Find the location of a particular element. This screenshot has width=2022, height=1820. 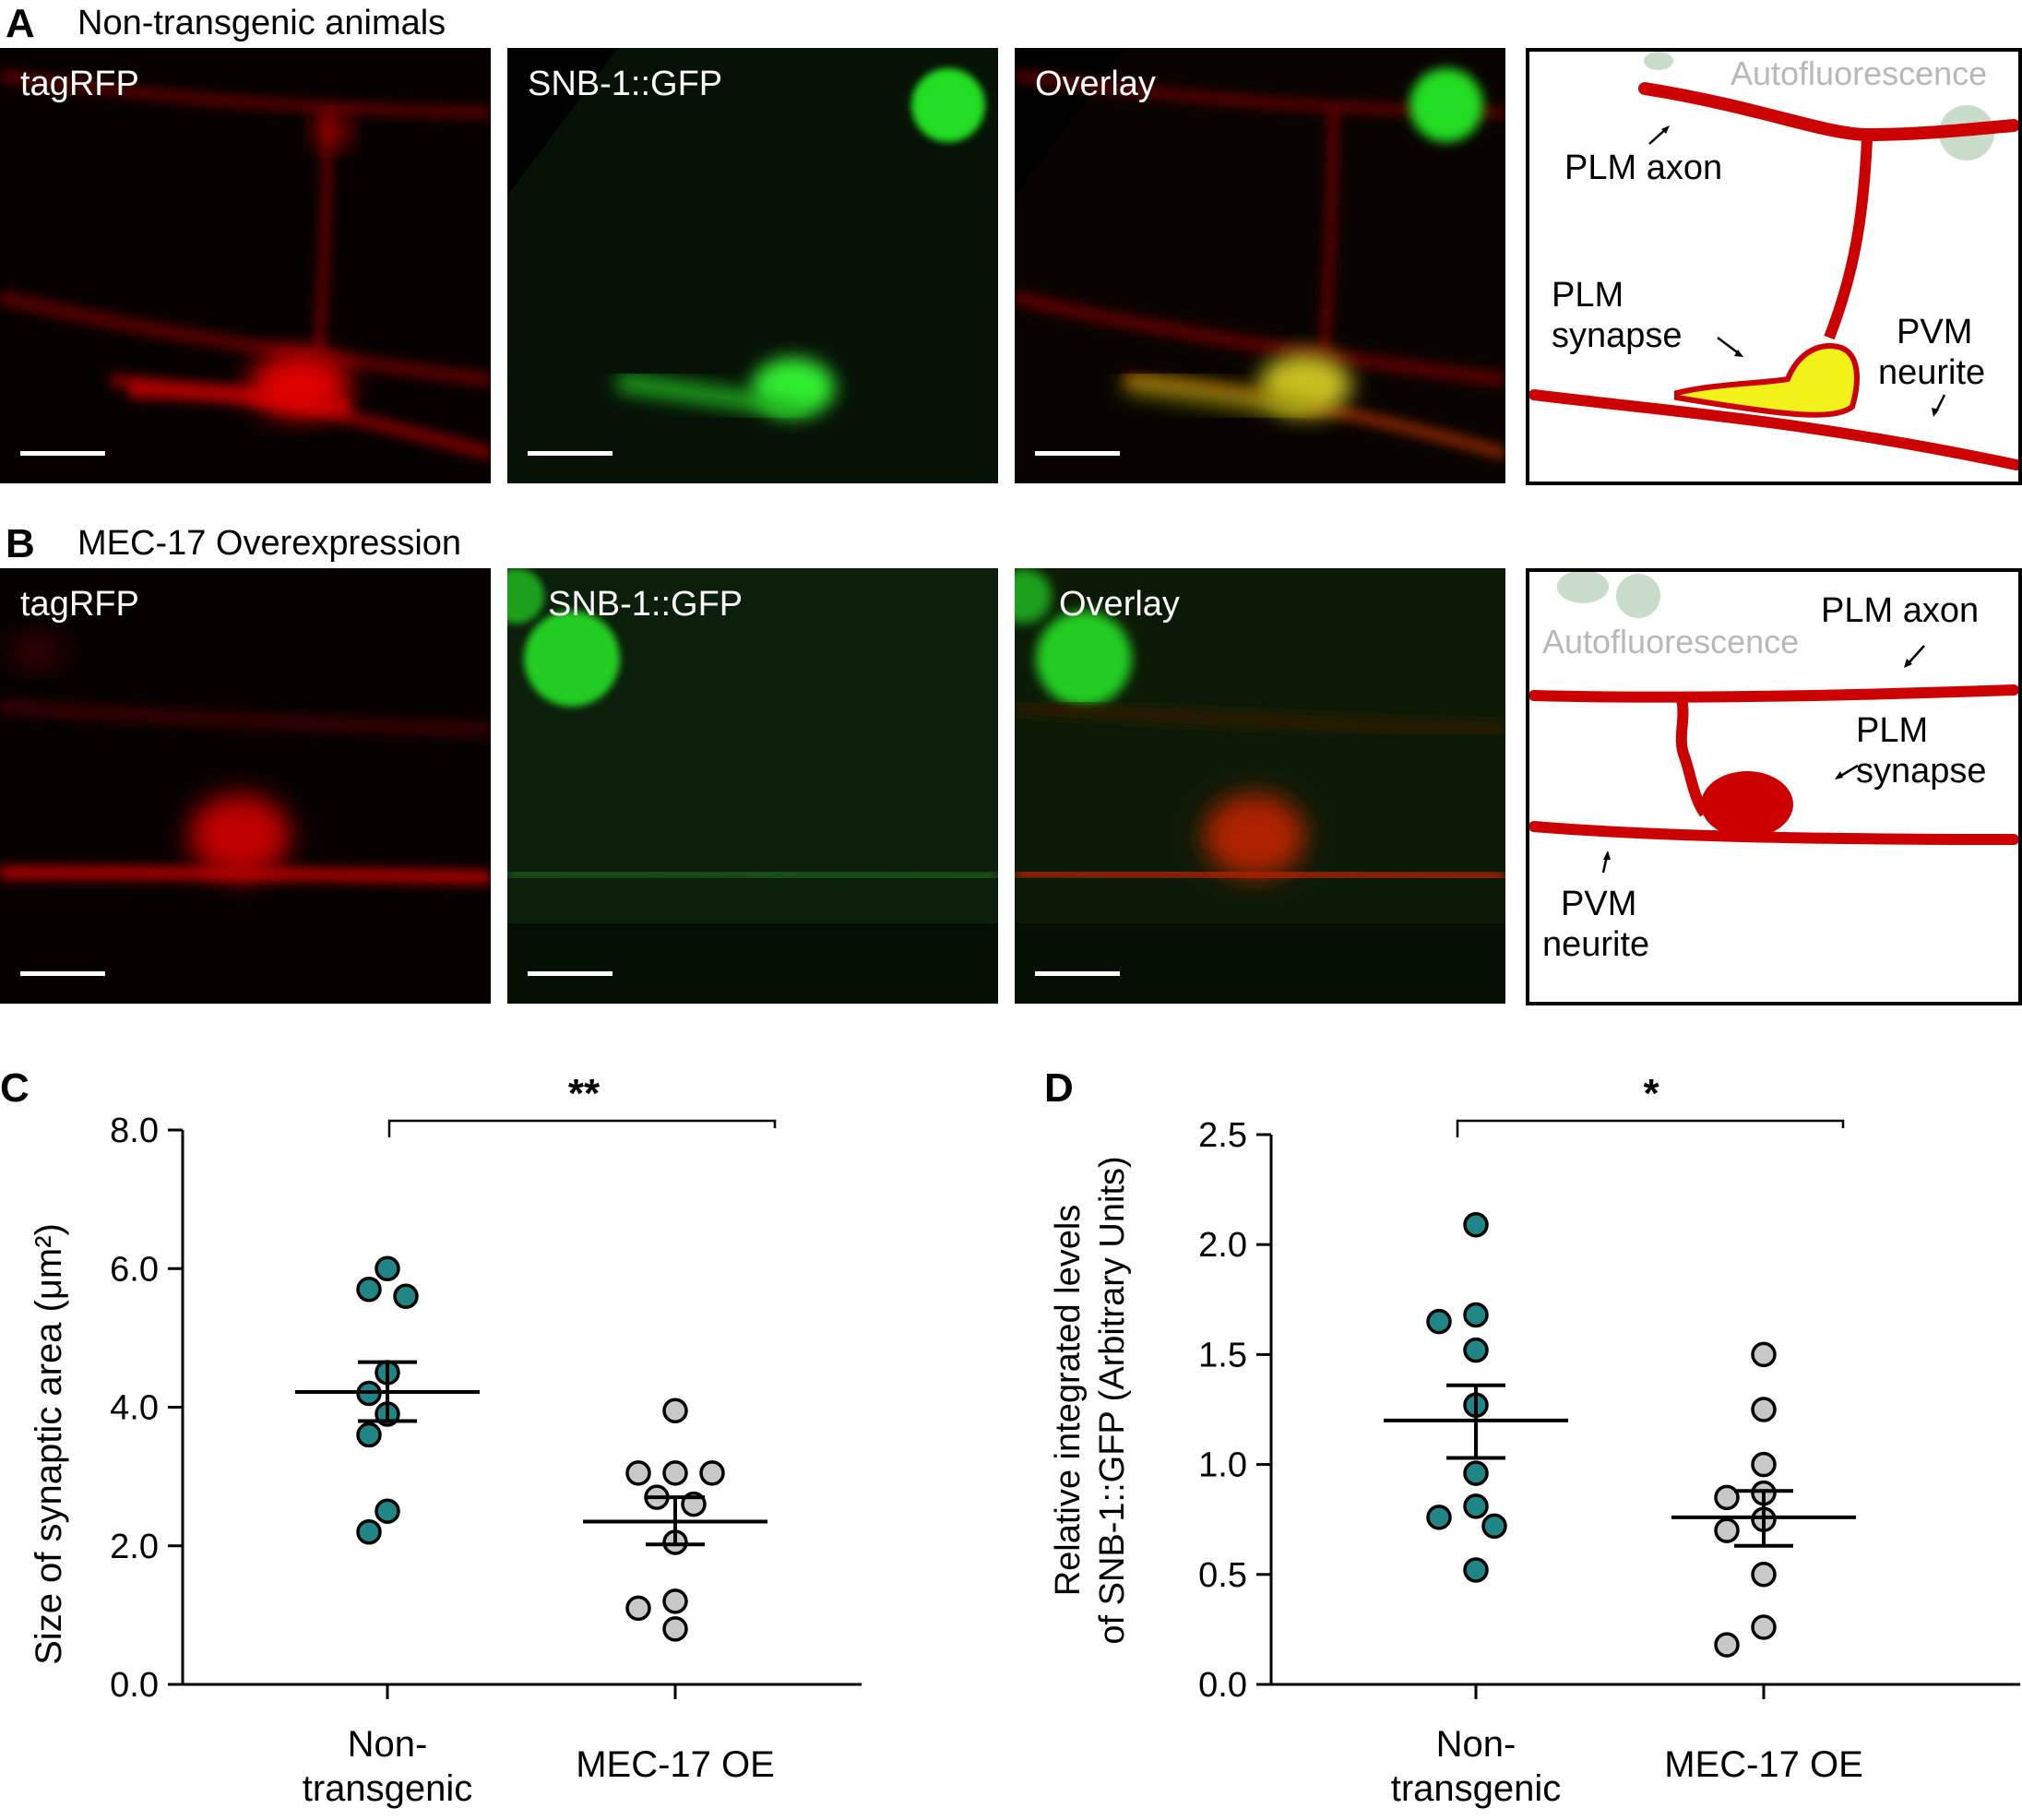

y-tick-label: 8.0 is located at coordinates (134, 1131).